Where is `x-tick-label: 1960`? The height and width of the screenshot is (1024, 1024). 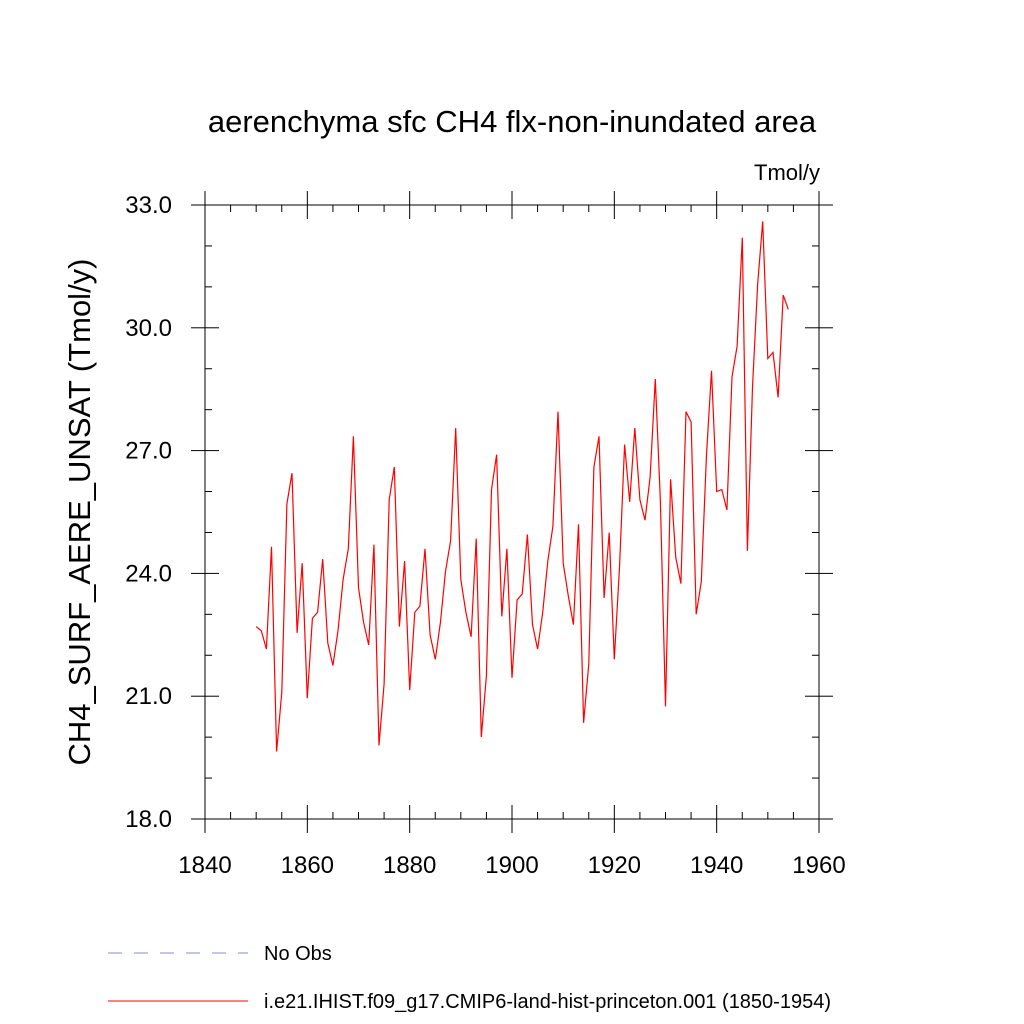
x-tick-label: 1960 is located at coordinates (818, 865).